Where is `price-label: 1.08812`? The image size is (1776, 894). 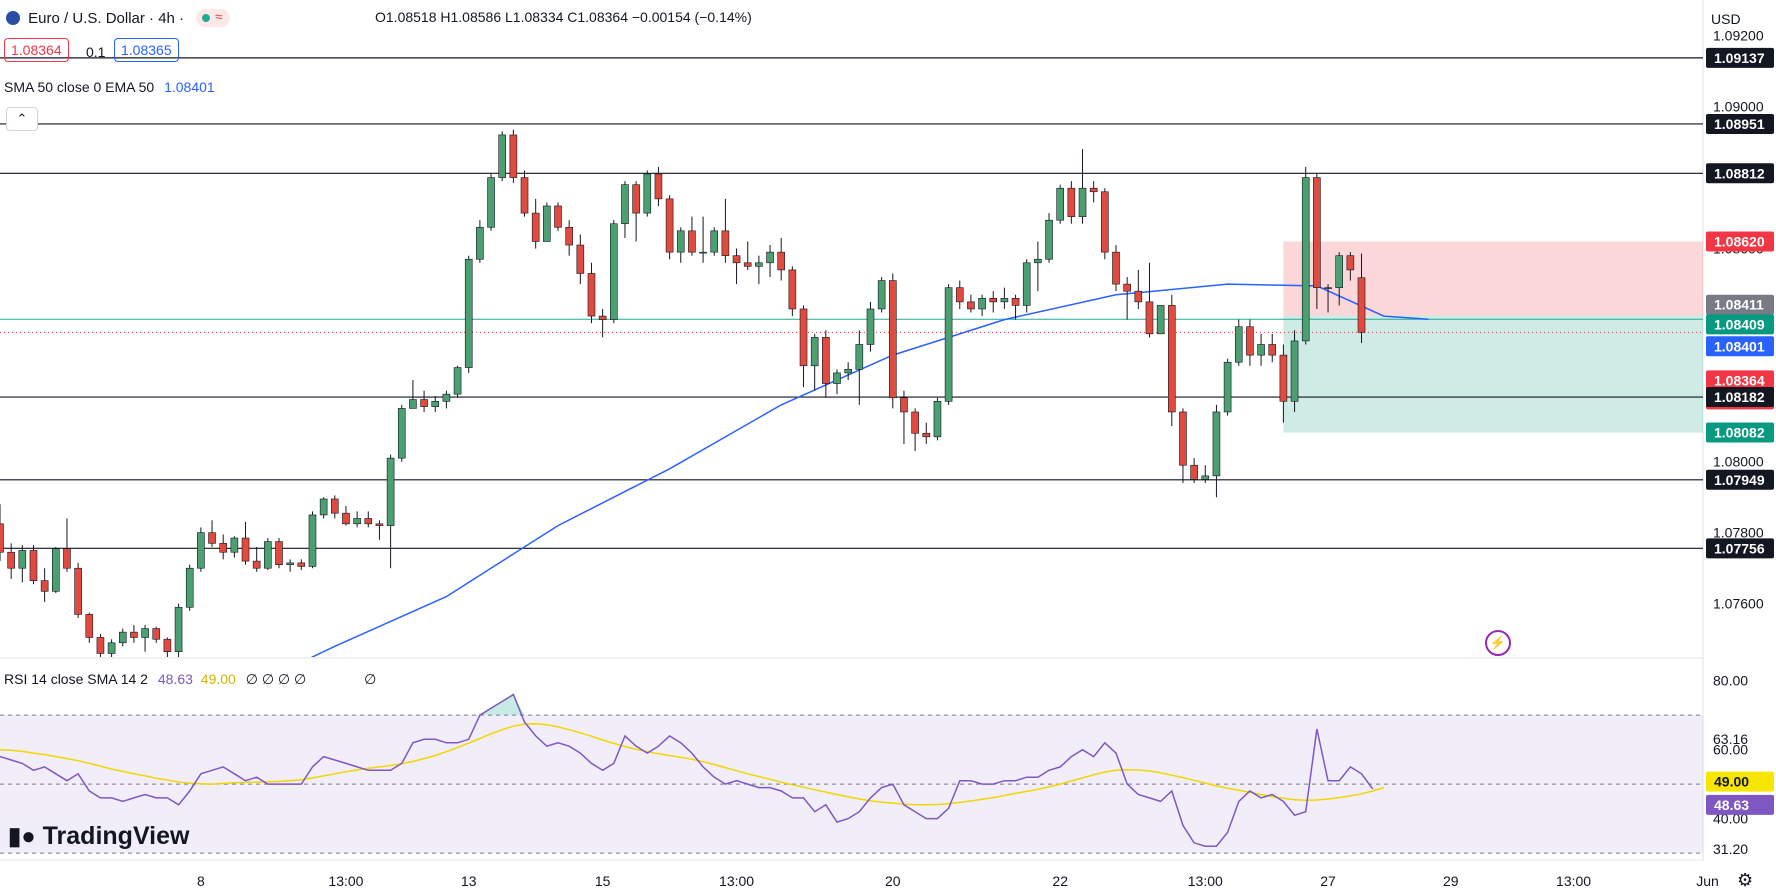
price-label: 1.08812 is located at coordinates (1739, 173).